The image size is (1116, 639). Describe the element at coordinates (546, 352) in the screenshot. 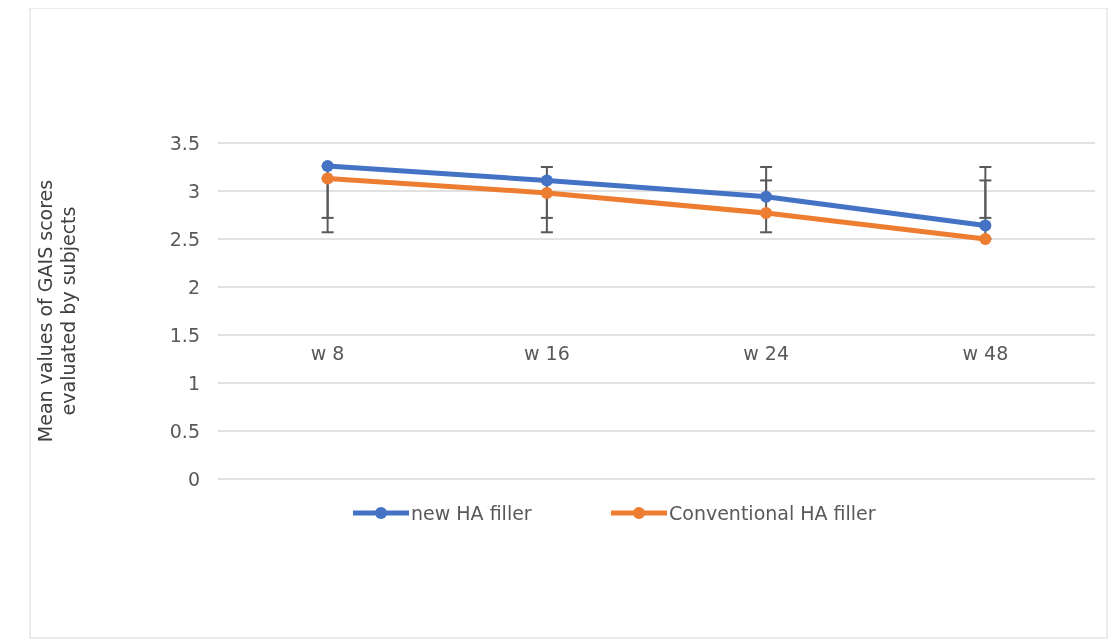

I see `x-tick-label: w 16` at that location.